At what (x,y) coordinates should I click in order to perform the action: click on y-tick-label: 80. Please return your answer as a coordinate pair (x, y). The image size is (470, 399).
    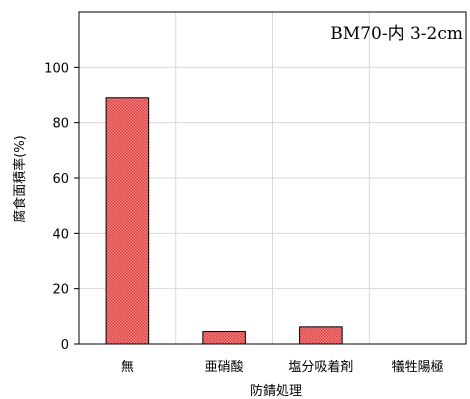
    Looking at the image, I should click on (60, 124).